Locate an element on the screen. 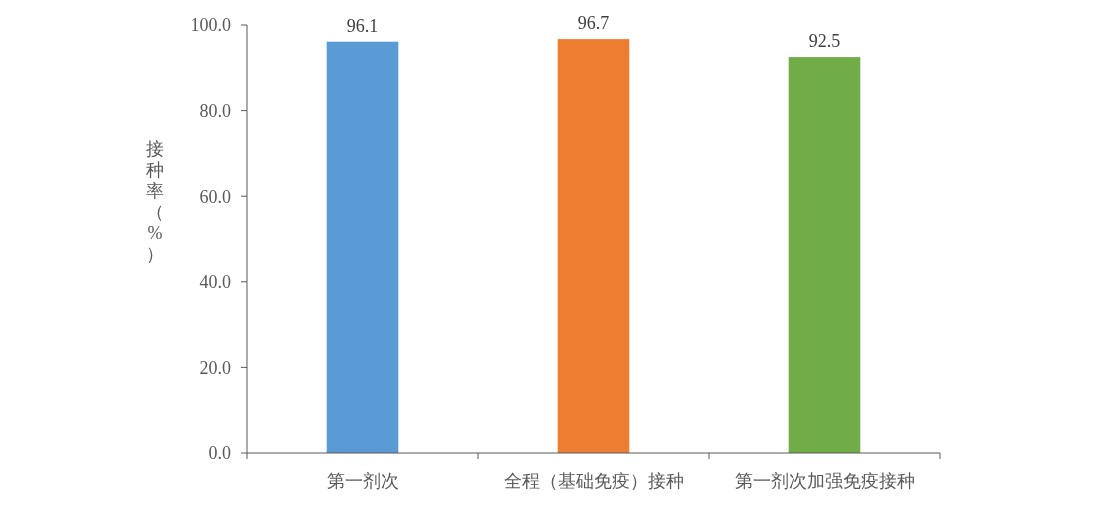 Image resolution: width=1120 pixels, height=511 pixels. y-tick-label: 0.0 is located at coordinates (219, 453).